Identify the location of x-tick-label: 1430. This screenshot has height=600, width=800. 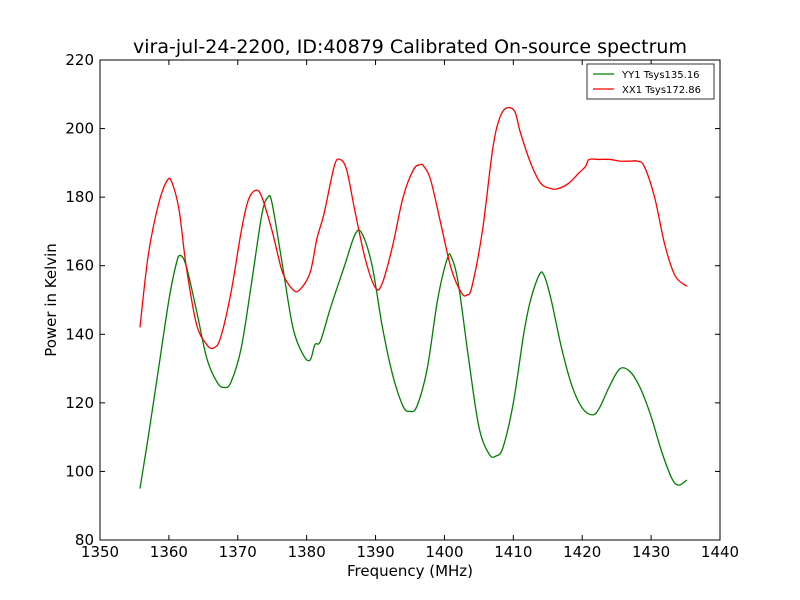
(651, 552).